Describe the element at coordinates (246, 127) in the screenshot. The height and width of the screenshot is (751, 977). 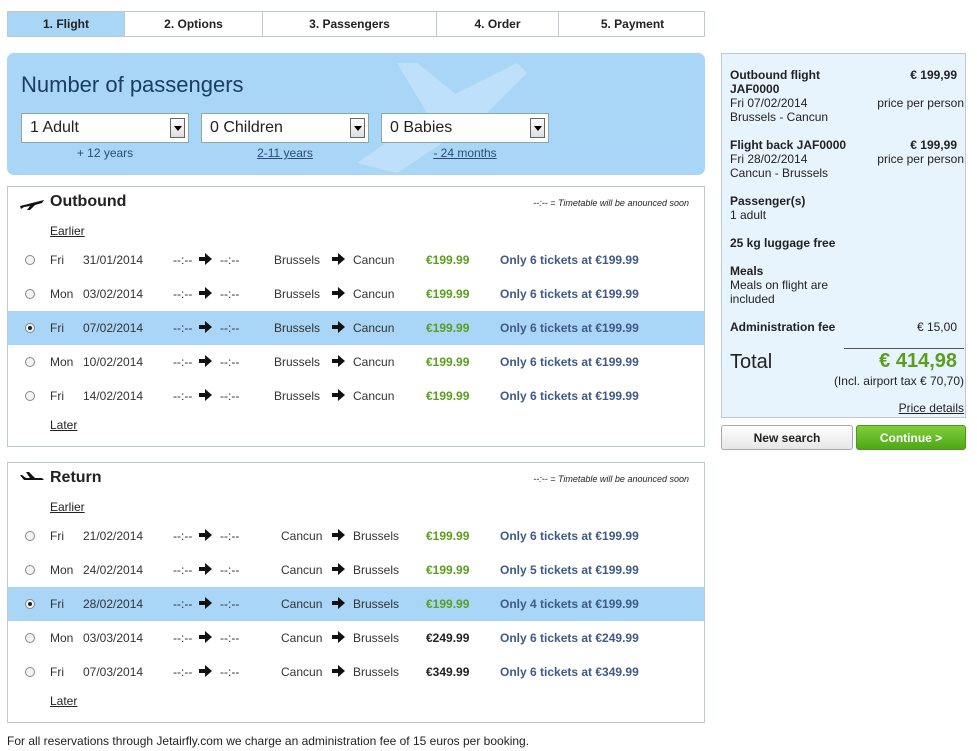
I see `select-value: 0 Children` at that location.